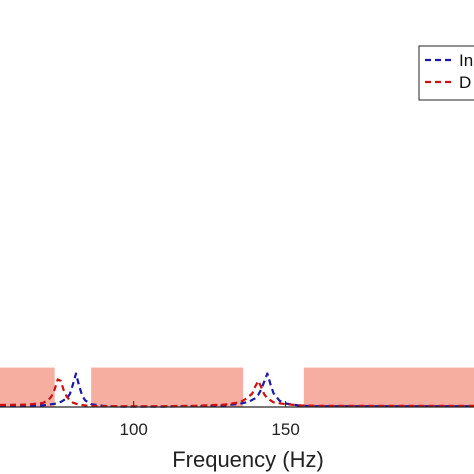  I want to click on legend-box, so click(446, 73).